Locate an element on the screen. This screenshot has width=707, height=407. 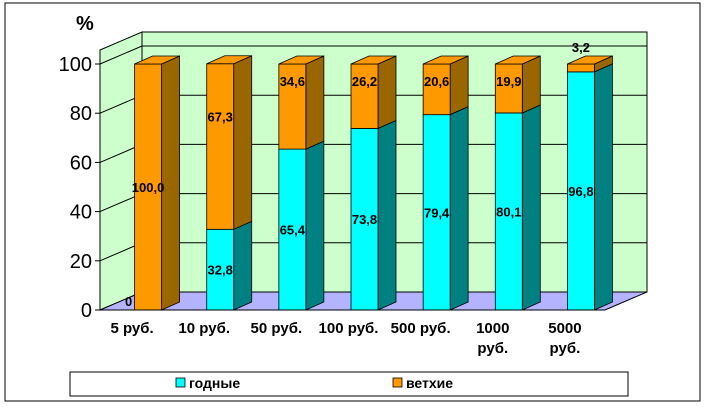
data-label: 73,8 is located at coordinates (364, 219).